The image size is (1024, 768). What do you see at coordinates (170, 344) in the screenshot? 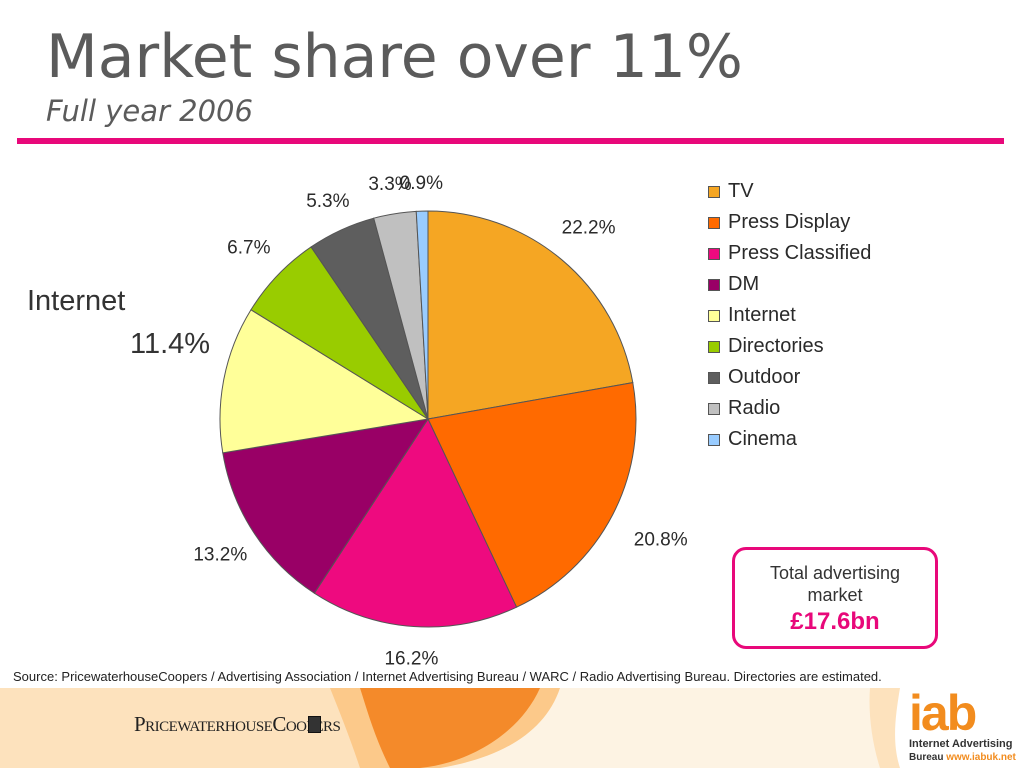
I see `internet-callout-value: 11.4%` at bounding box center [170, 344].